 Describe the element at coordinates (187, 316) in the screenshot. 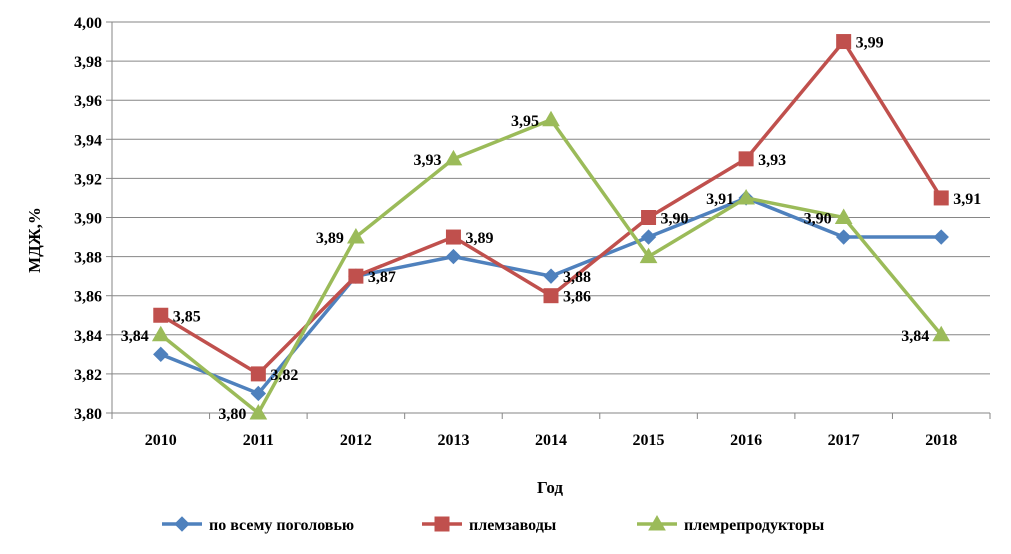

I see `data-label: 3,85` at that location.